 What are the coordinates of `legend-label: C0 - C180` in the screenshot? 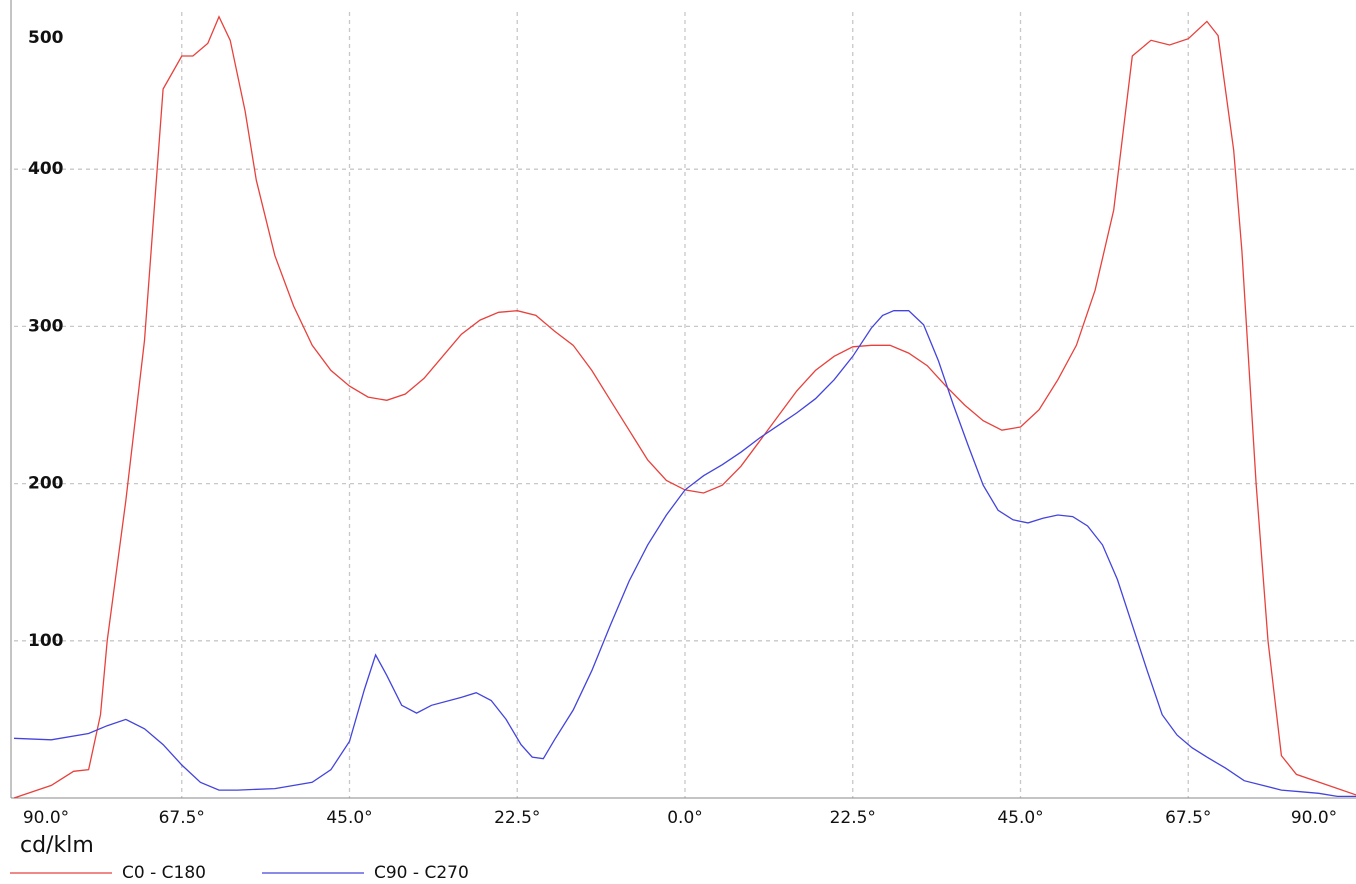 It's located at (164, 873).